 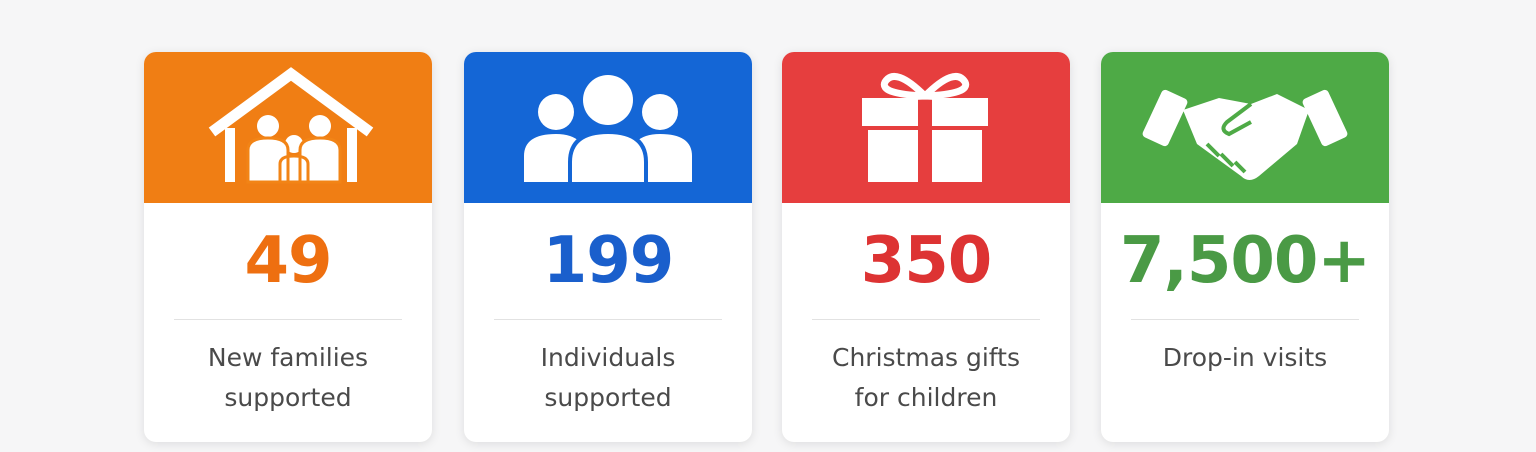 What do you see at coordinates (926, 261) in the screenshot?
I see `stat-value: 350` at bounding box center [926, 261].